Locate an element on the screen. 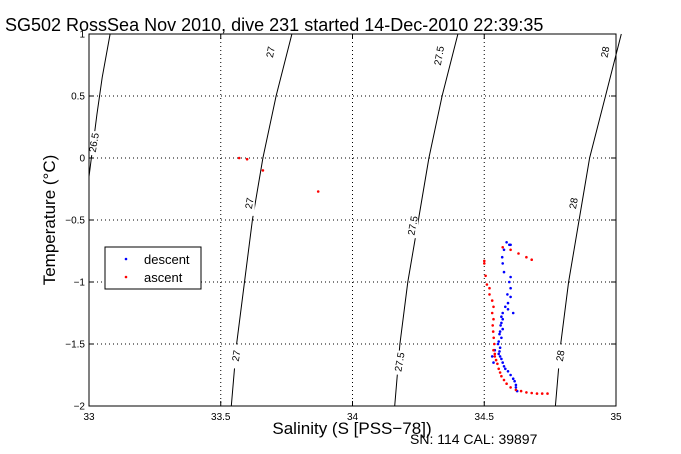 This screenshot has width=681, height=454. legend-ascent-label: ascent is located at coordinates (163, 277).